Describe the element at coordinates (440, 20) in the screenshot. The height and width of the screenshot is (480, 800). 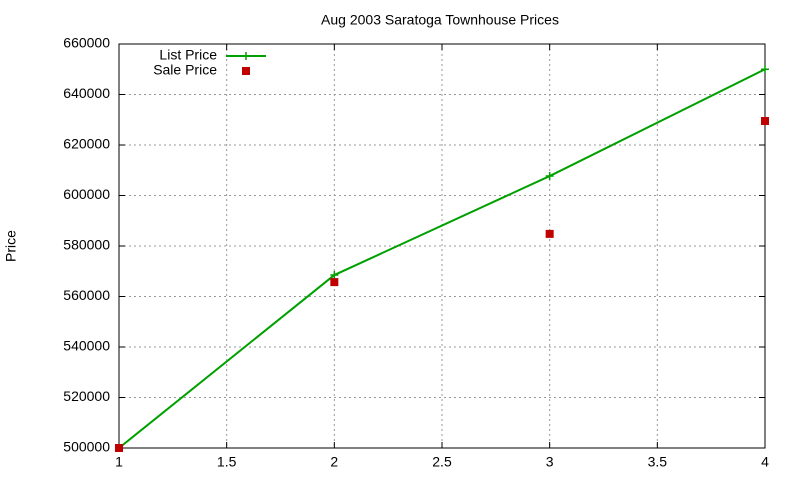
I see `chart-title: Aug 2003 Saratoga Townhouse Prices` at that location.